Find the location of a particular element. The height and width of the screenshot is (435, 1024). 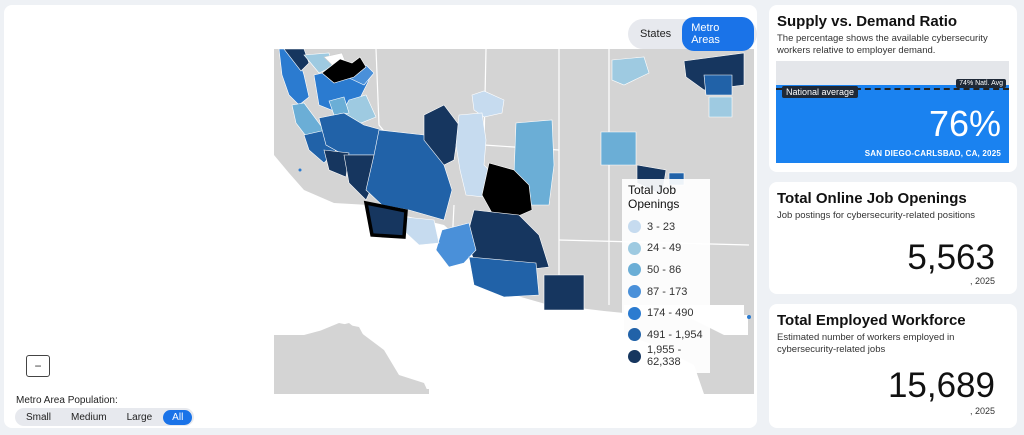

legend-item: 50 - 86 is located at coordinates (667, 270).